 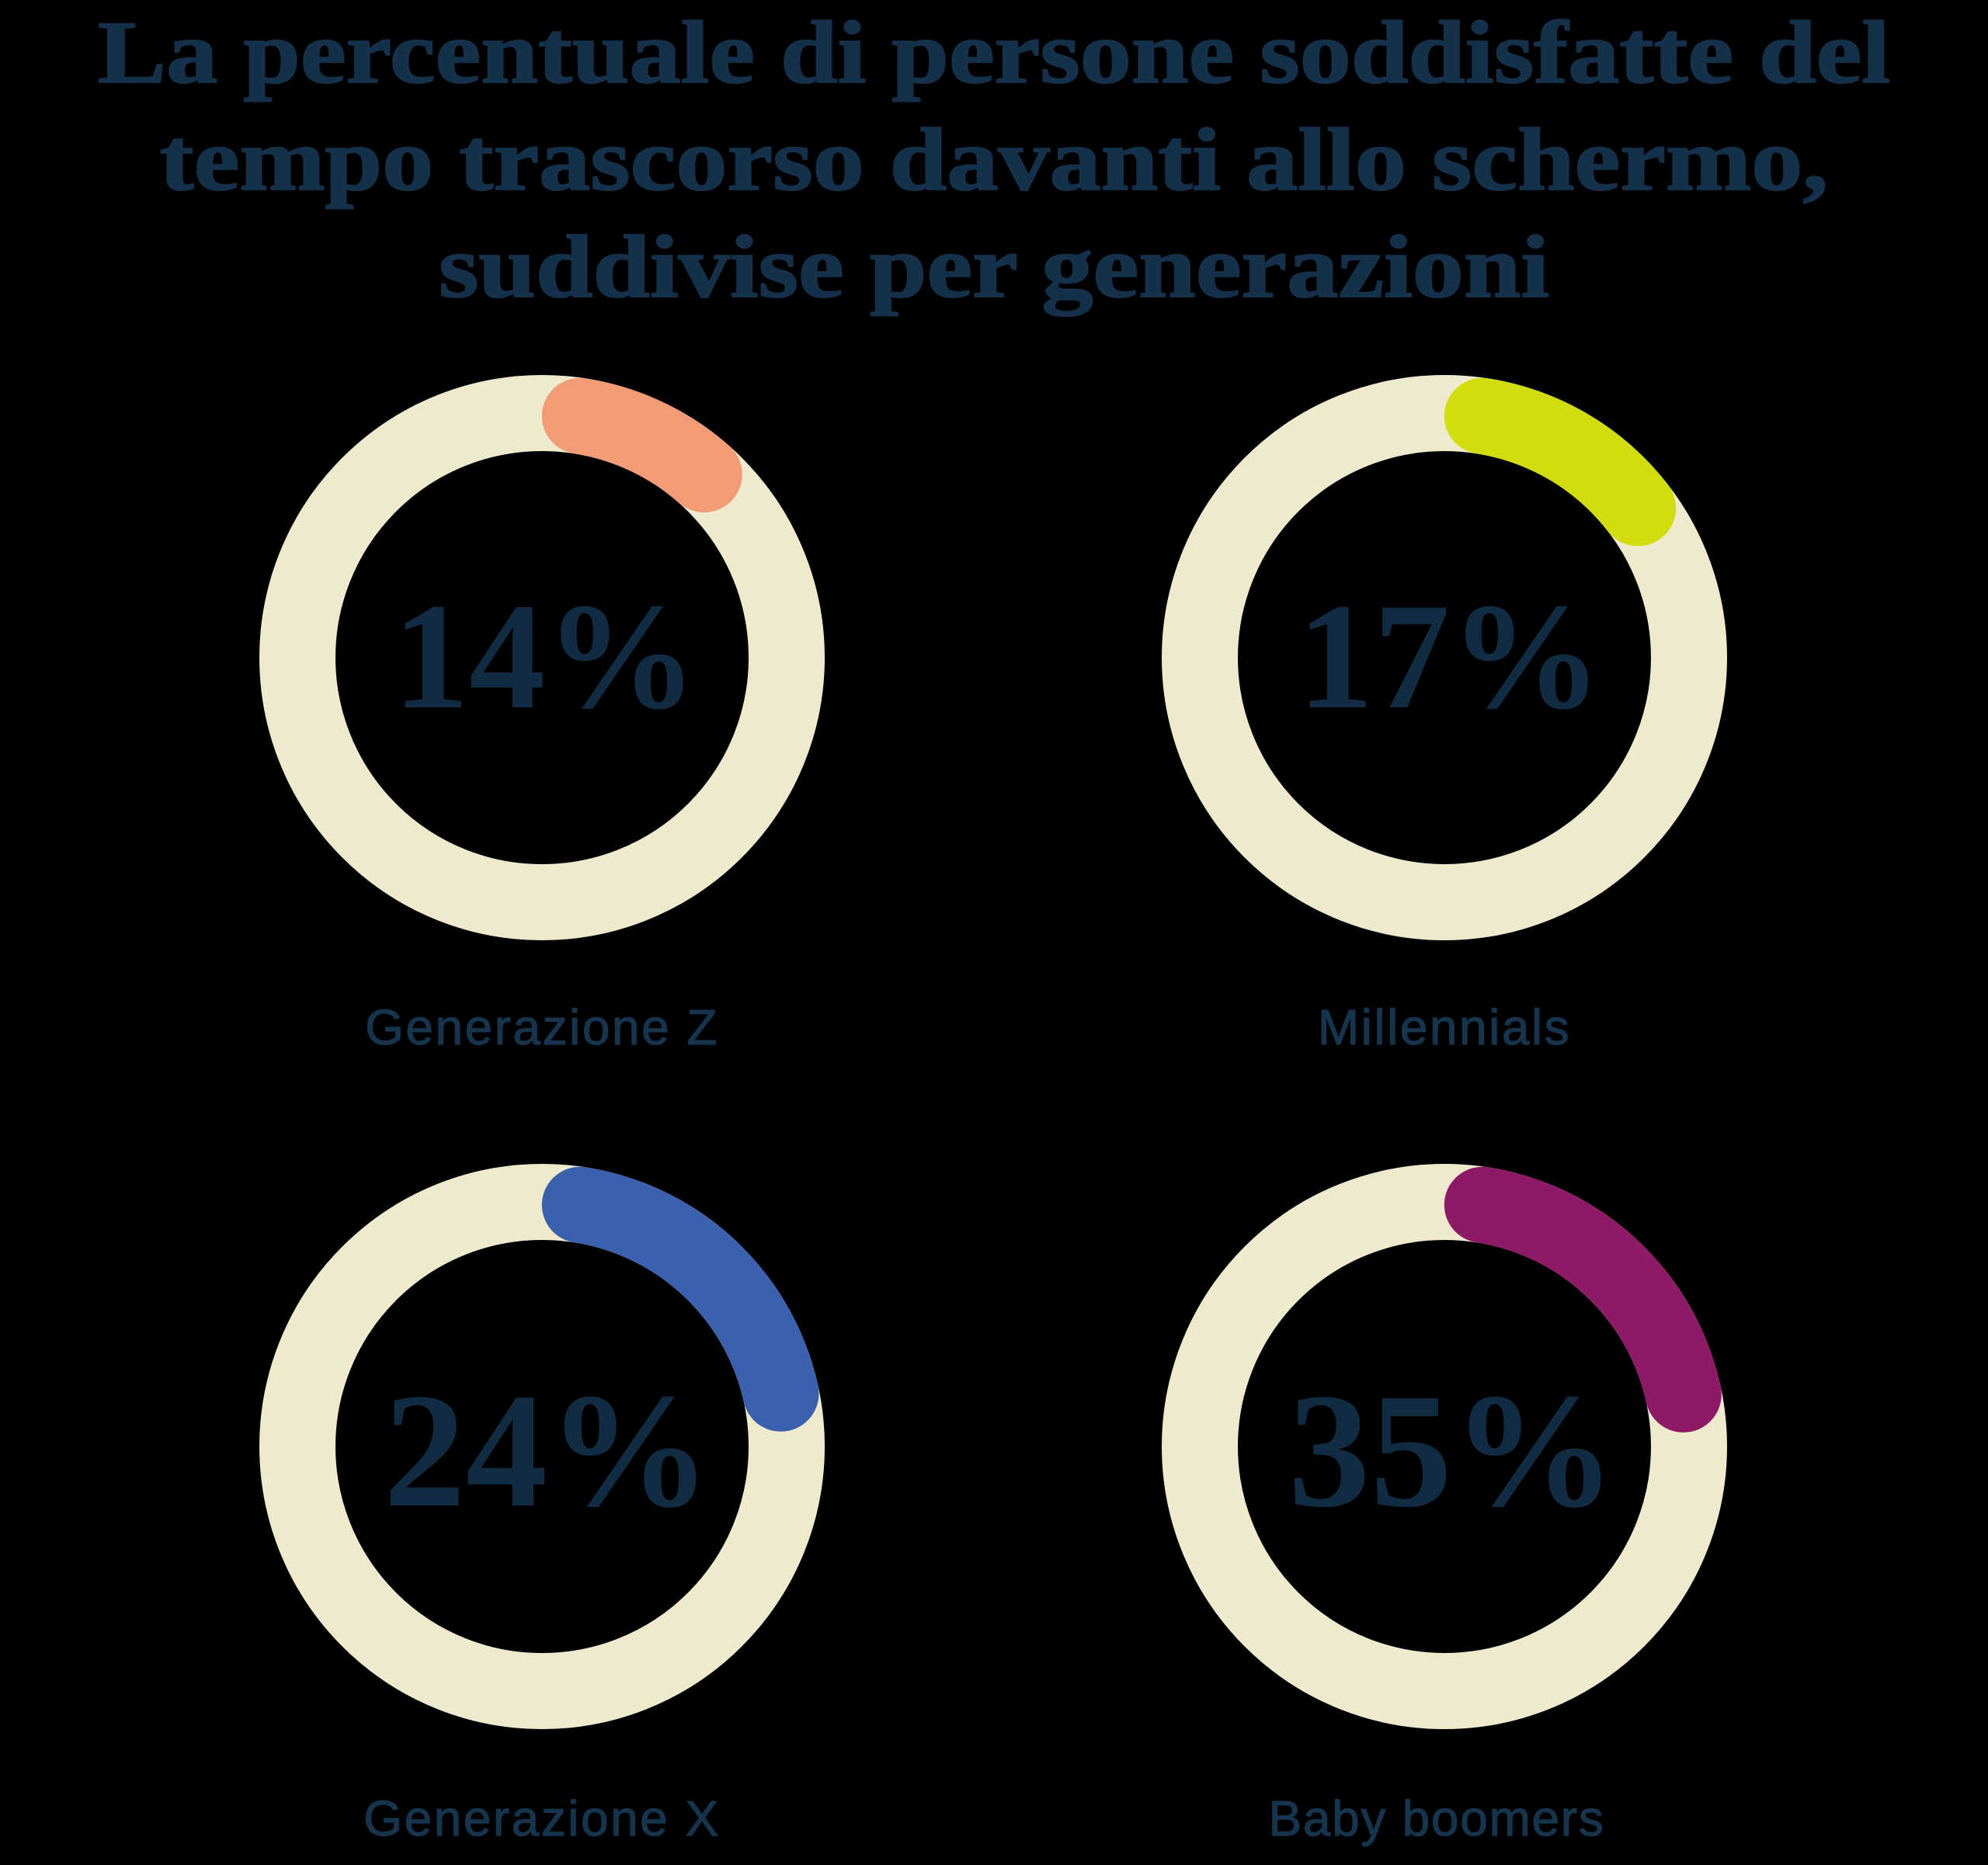 I want to click on svg-text: Generazione X, so click(x=542, y=1818).